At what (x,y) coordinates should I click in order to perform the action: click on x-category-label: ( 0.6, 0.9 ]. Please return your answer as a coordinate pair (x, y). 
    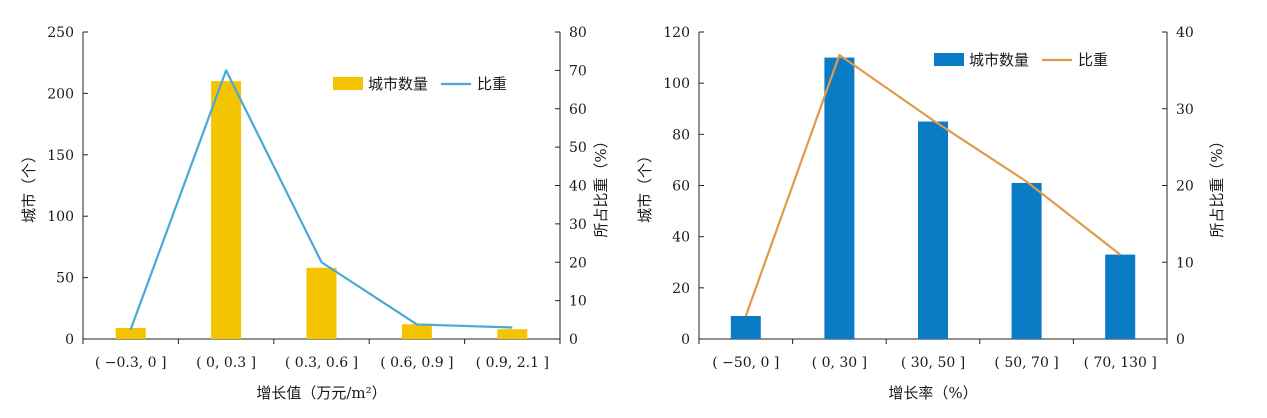
    Looking at the image, I should click on (416, 363).